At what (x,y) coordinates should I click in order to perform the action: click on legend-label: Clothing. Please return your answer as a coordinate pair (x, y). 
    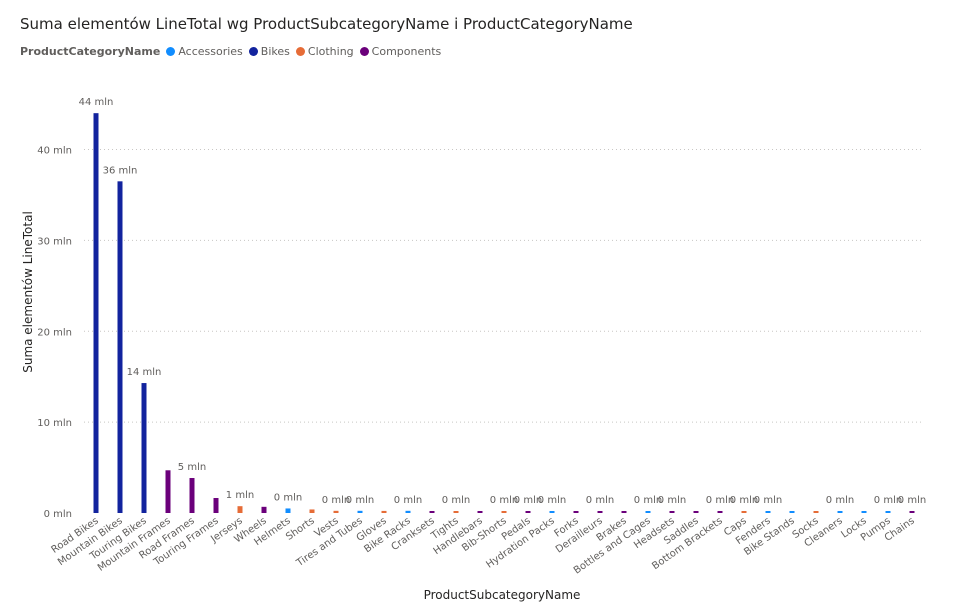
    Looking at the image, I should click on (330, 51).